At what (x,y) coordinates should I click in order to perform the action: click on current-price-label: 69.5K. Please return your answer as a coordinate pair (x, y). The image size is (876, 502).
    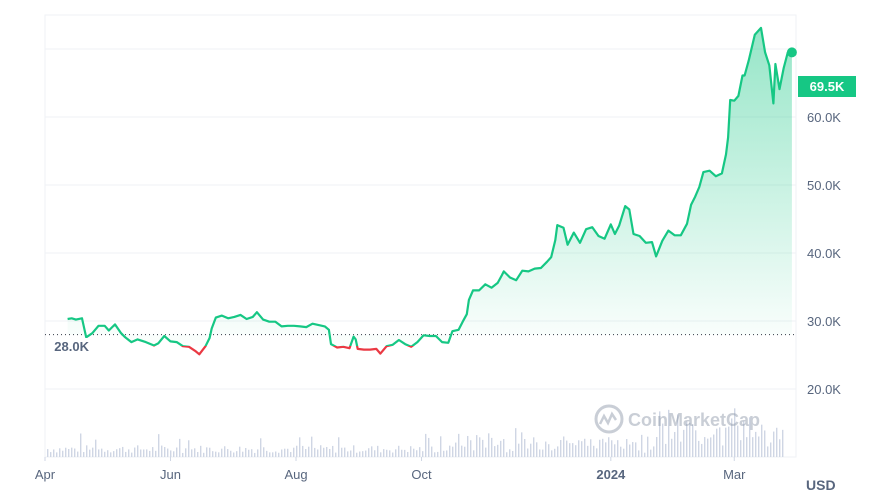
    Looking at the image, I should click on (827, 86).